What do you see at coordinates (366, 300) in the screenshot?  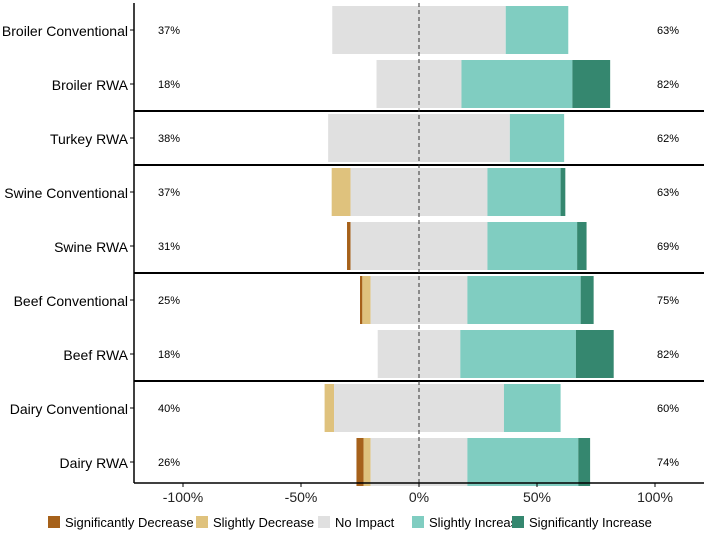 I see `bar-beef-conventional-slightly-decrease` at bounding box center [366, 300].